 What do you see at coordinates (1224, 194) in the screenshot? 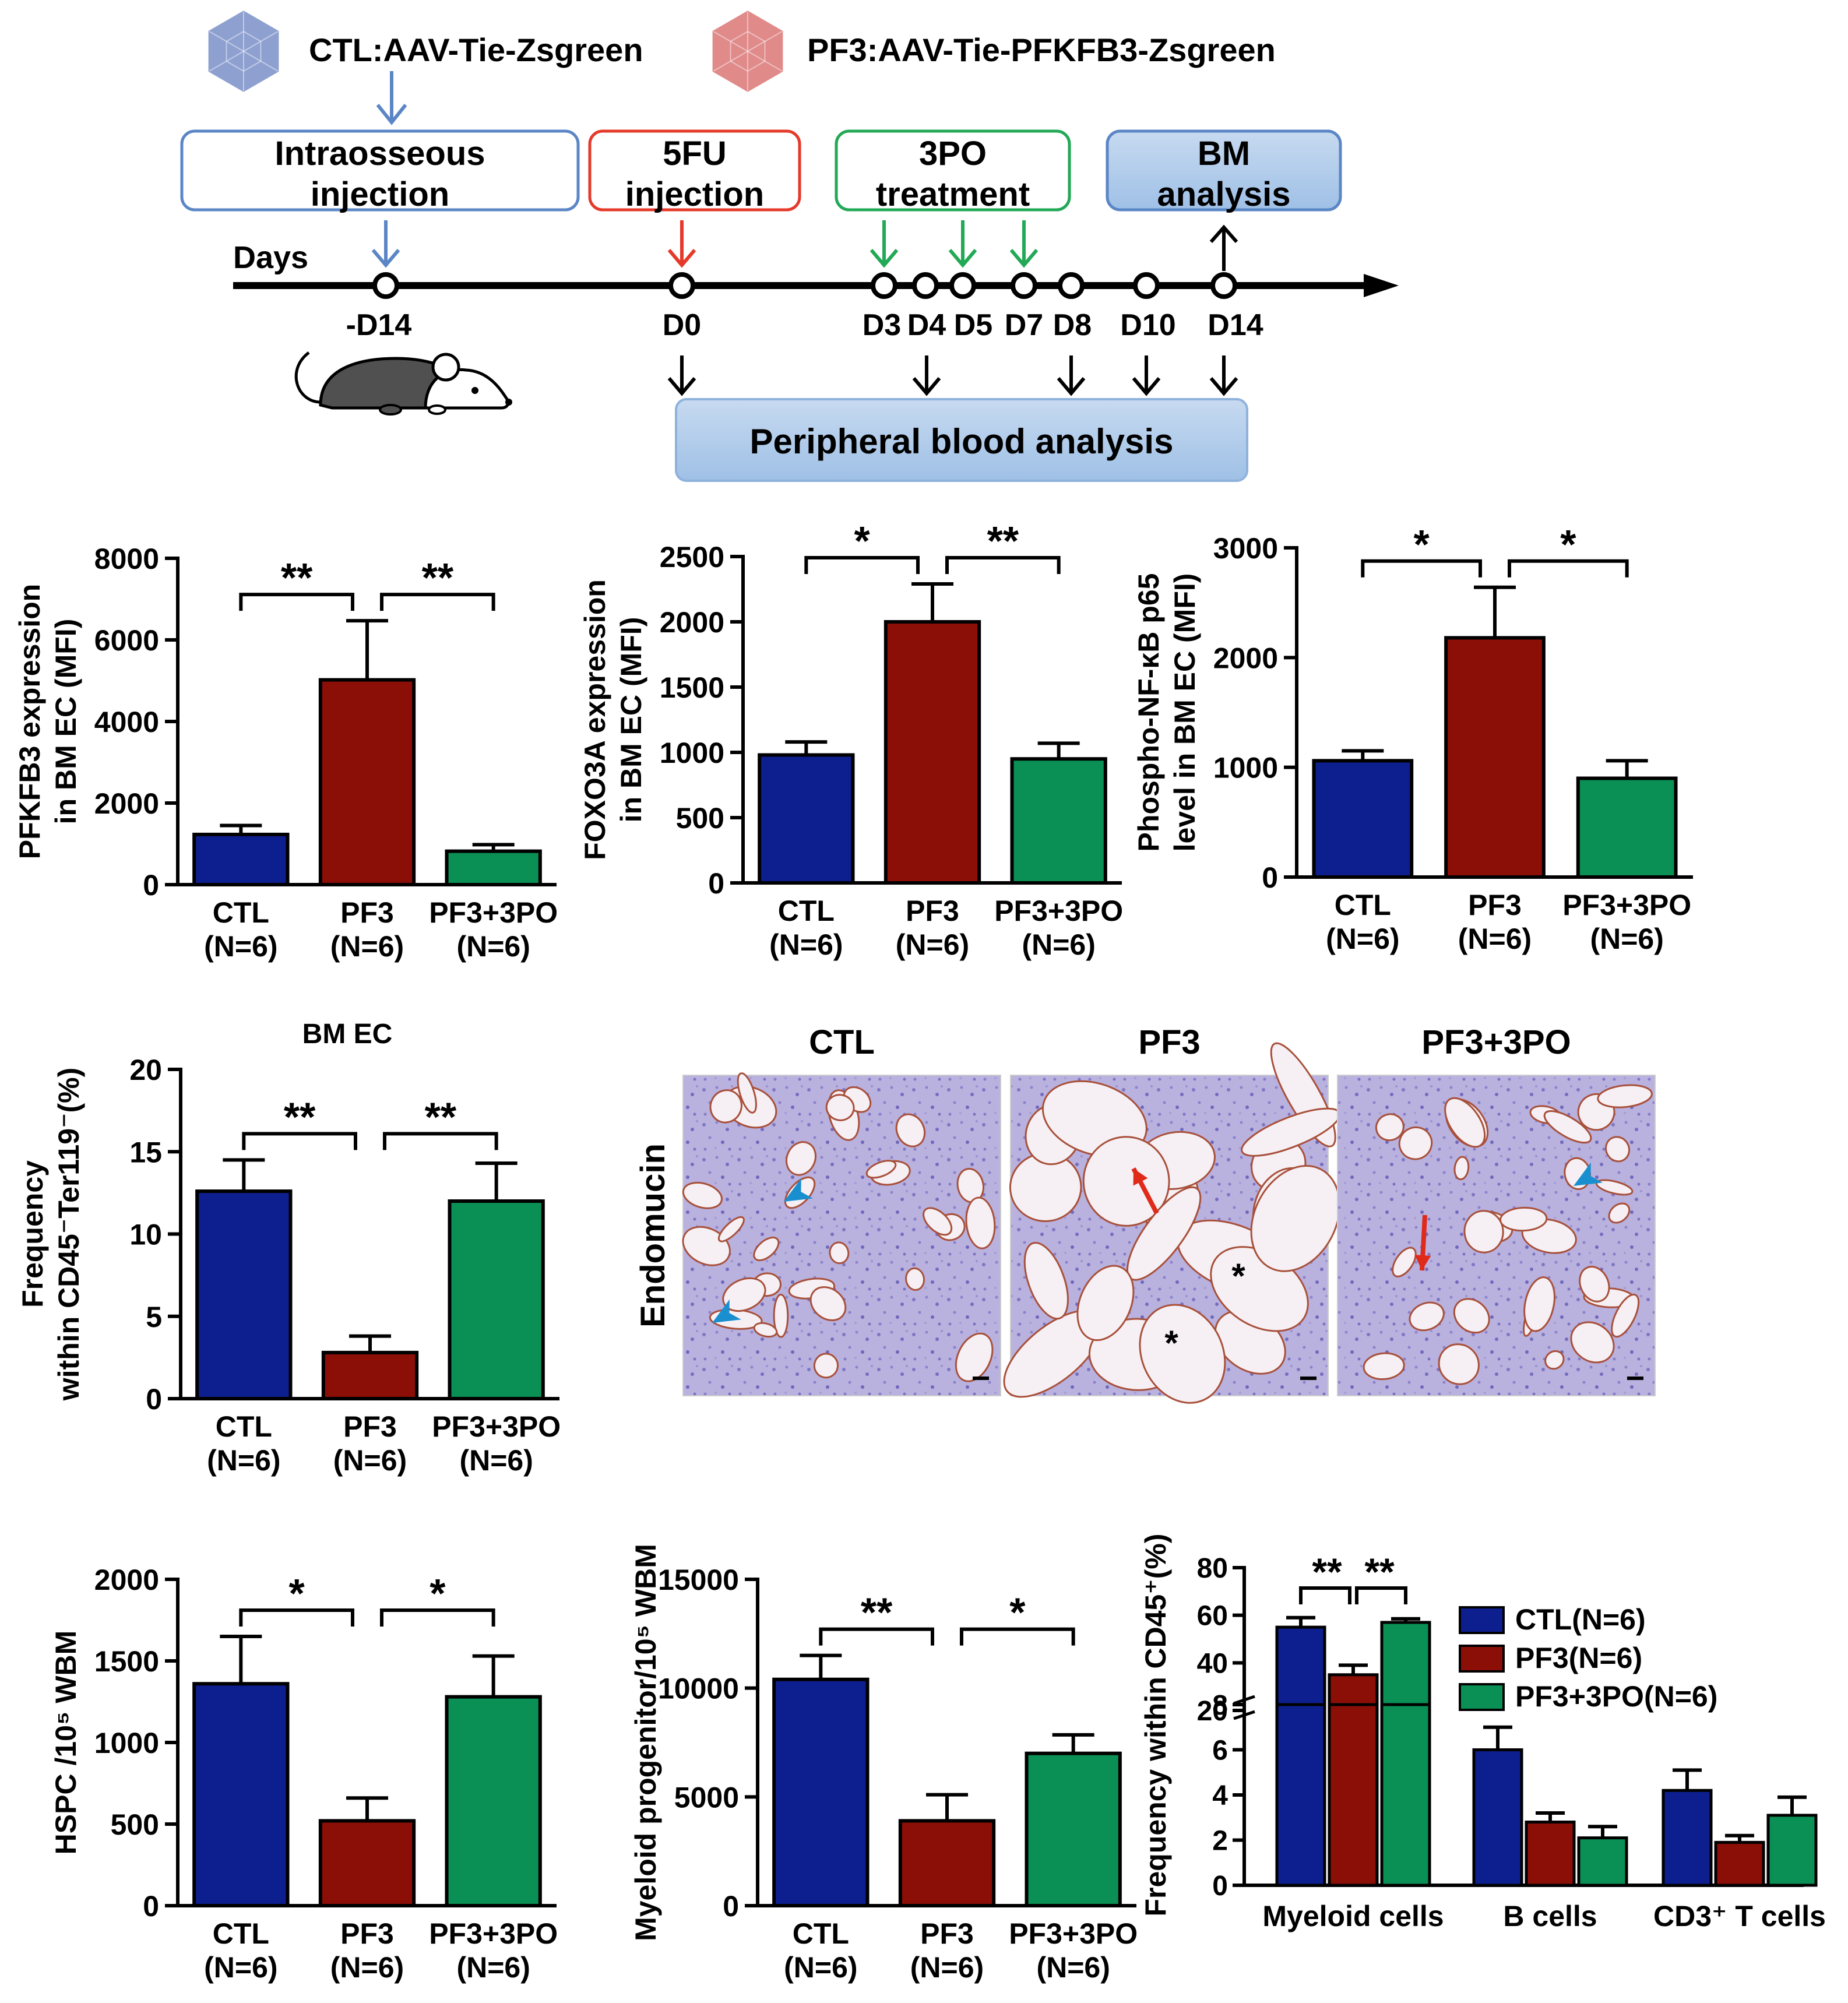
I see `bm-analysis-box-label: analysis` at bounding box center [1224, 194].